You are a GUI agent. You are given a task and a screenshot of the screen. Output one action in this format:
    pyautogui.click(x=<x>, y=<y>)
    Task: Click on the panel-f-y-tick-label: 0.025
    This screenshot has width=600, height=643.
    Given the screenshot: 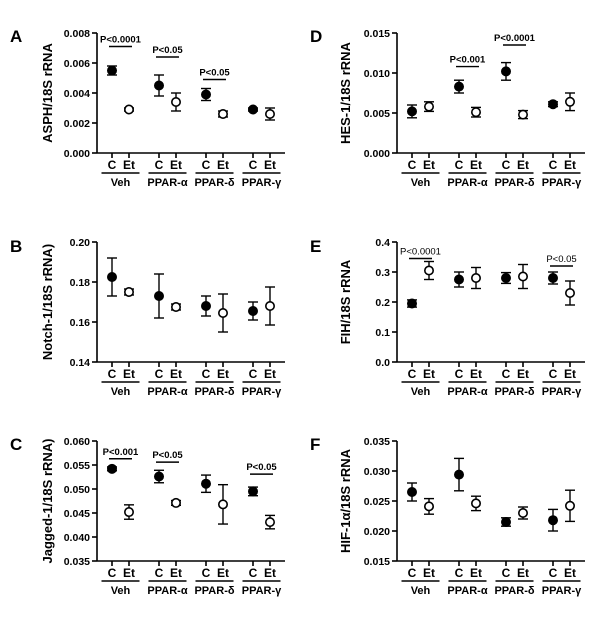 What is the action you would take?
    pyautogui.click(x=377, y=502)
    